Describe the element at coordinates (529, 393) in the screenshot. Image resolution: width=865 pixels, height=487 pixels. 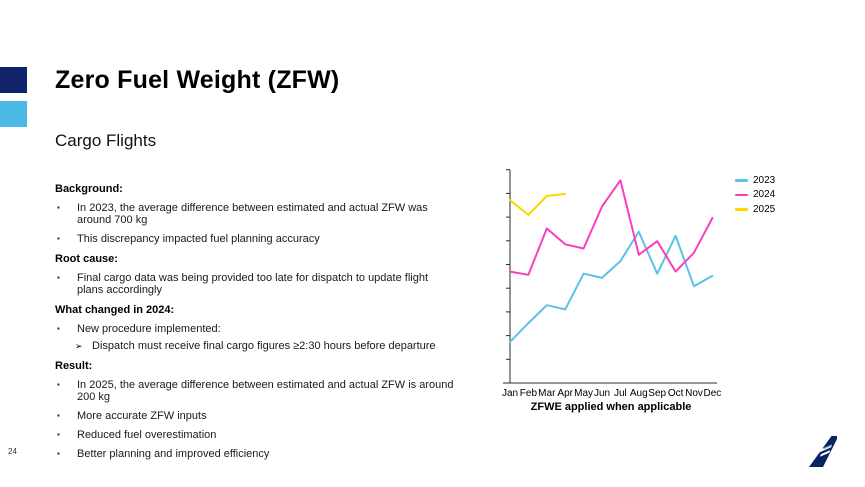
I see `x-axis-label: Feb` at that location.